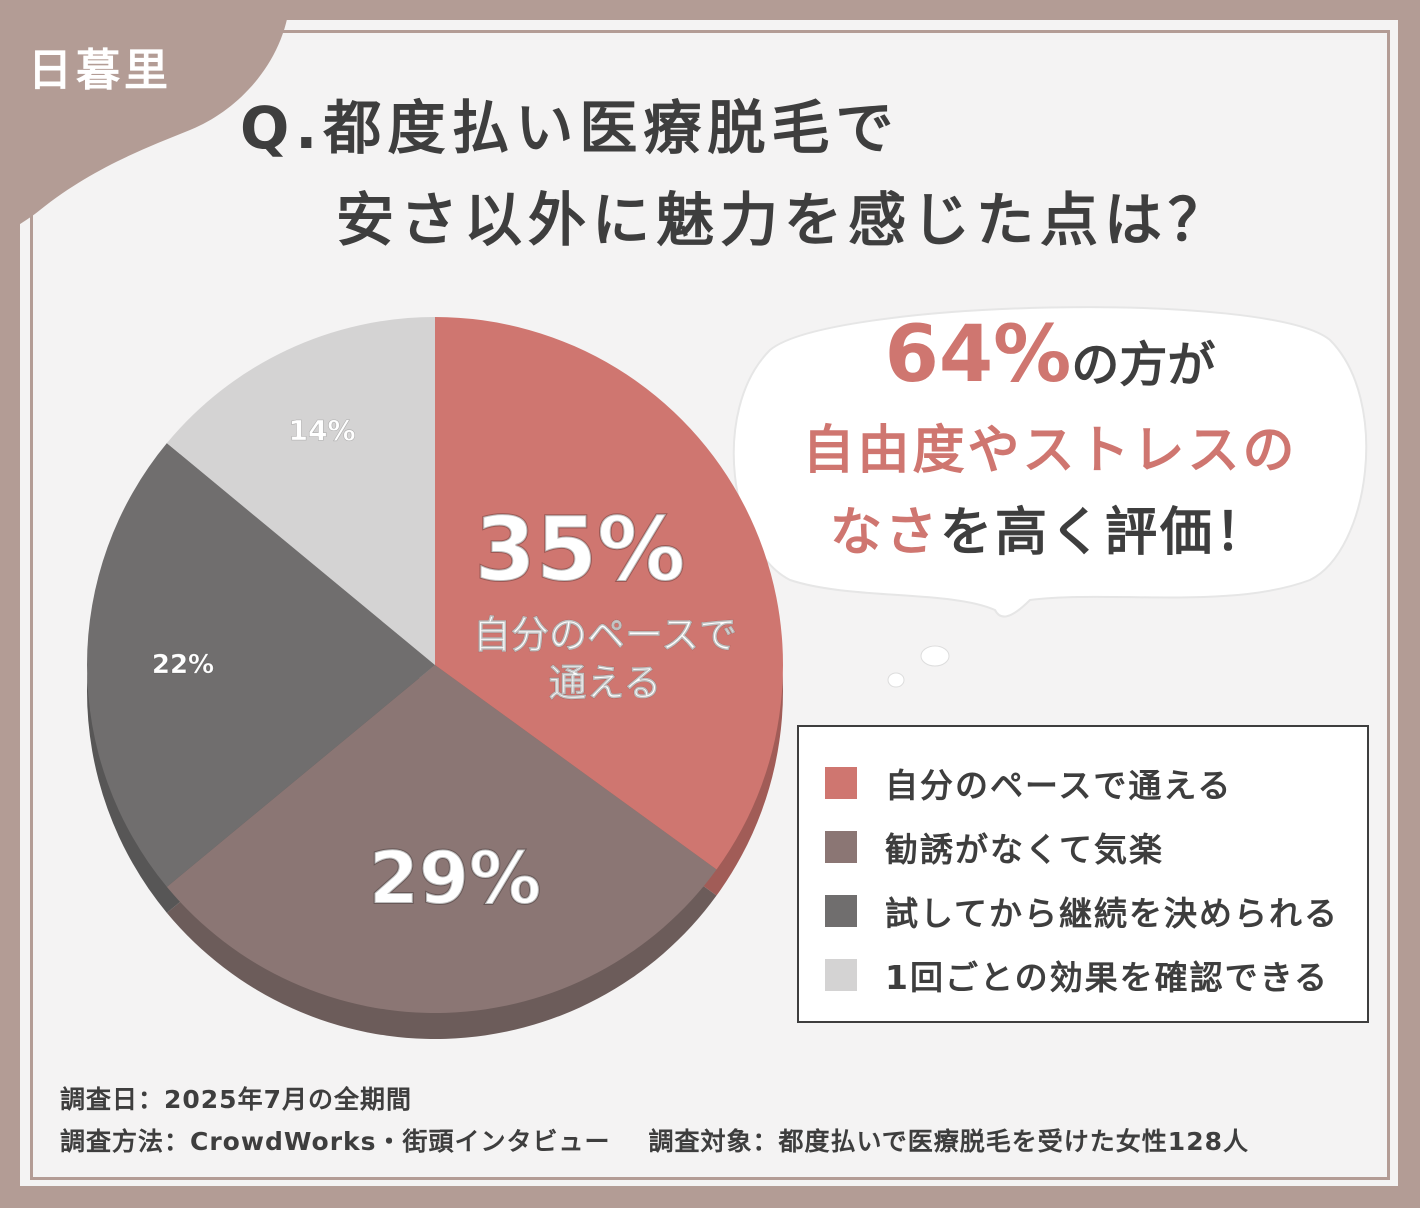 Image resolution: width=1420 pixels, height=1208 pixels. I want to click on survey-target: 調査対象：都度払いで医療脱毛を受けた女性128人, so click(948, 1141).